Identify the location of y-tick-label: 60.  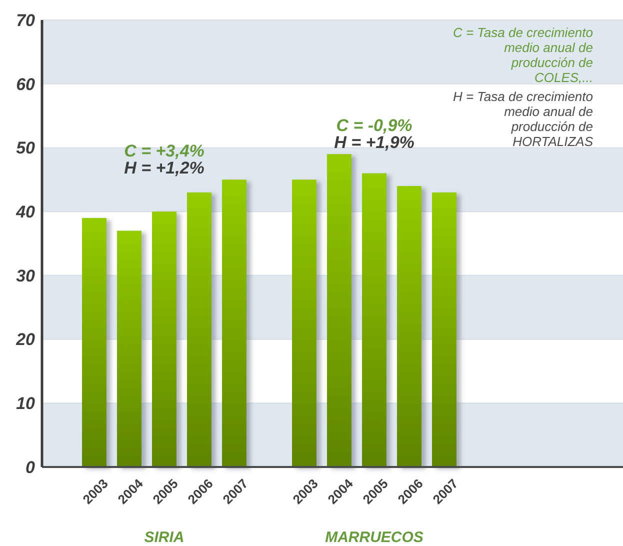
(26, 84).